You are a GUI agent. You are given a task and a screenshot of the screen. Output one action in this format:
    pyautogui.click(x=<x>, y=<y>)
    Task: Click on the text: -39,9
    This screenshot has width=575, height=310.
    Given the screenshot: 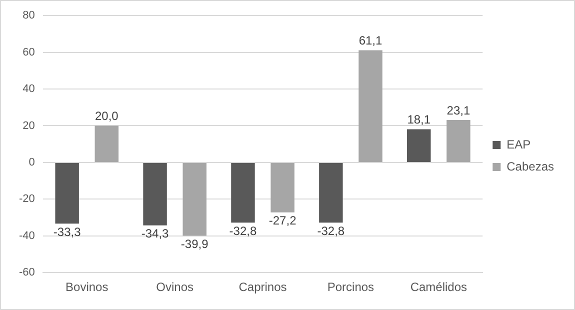 What is the action you would take?
    pyautogui.click(x=194, y=244)
    